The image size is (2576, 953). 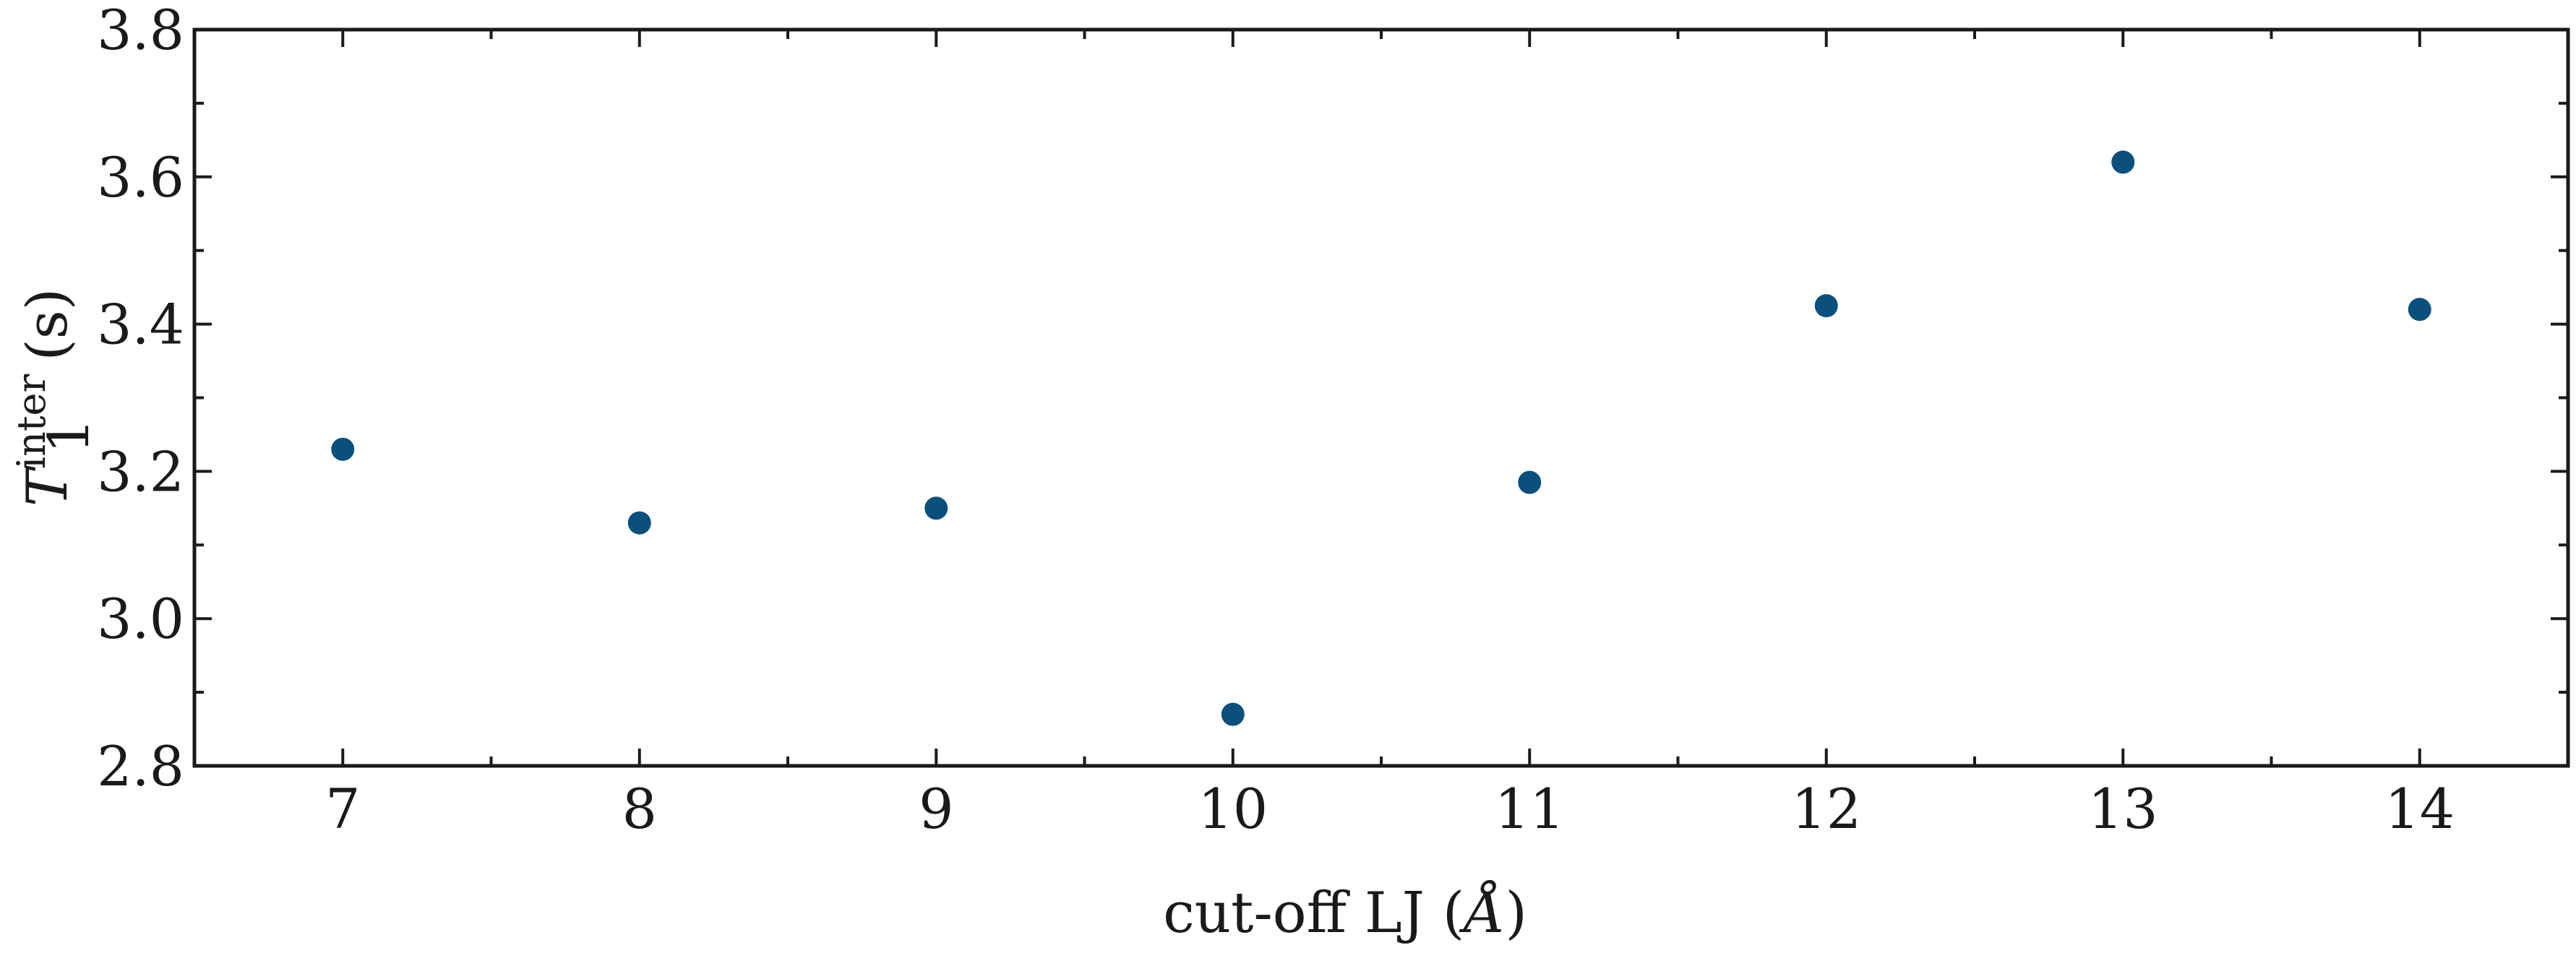 I want to click on x-tick-label: 14, so click(x=2419, y=809).